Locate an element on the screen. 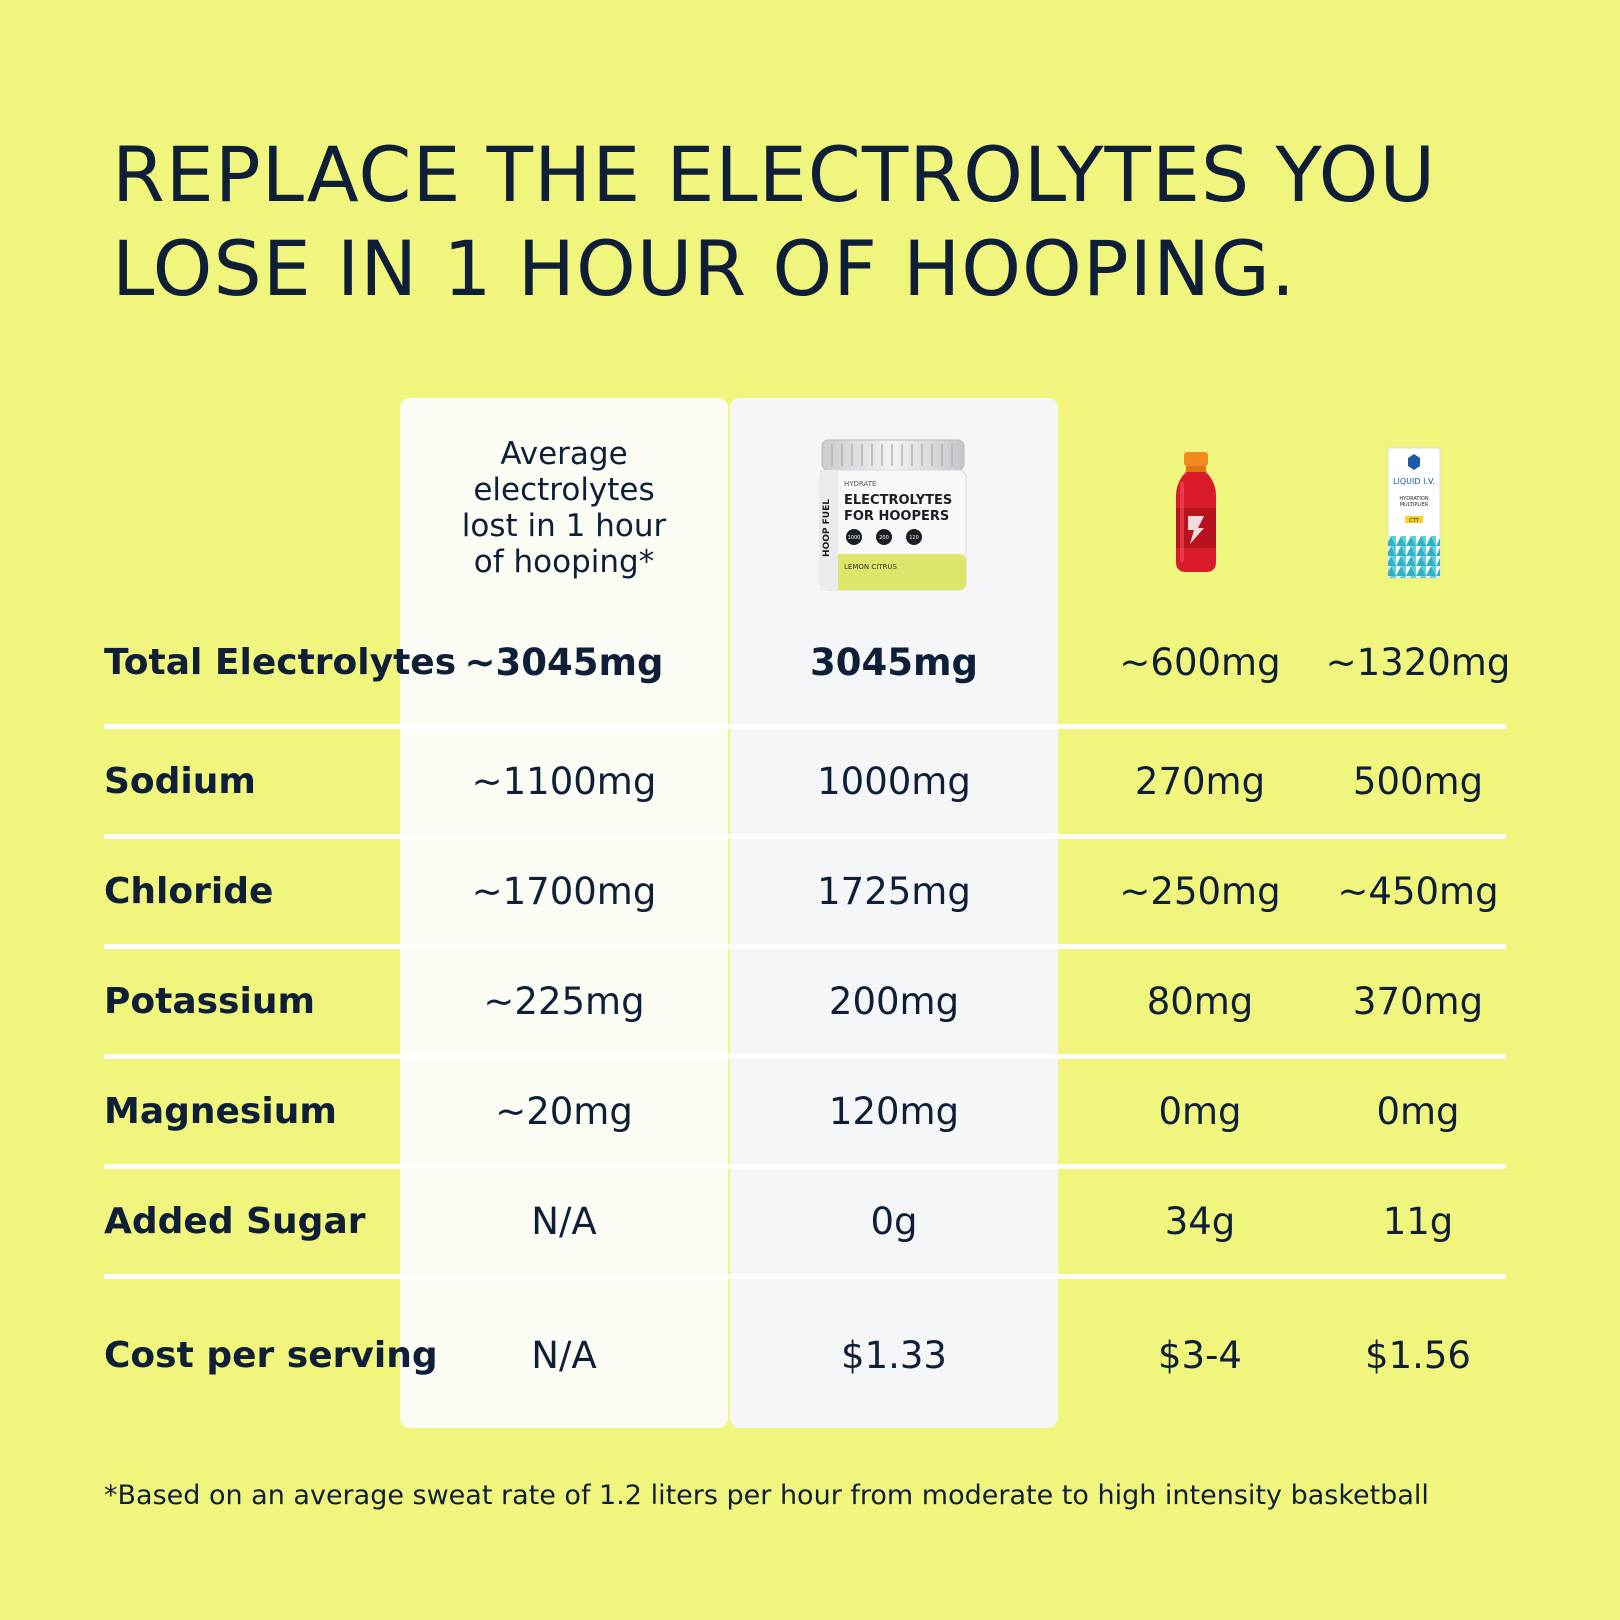  cell-gatorade-added-sugar: 34g is located at coordinates (1200, 1221).